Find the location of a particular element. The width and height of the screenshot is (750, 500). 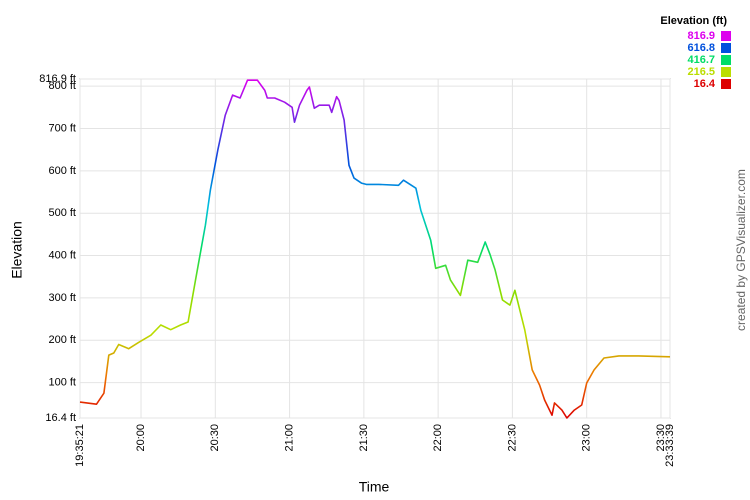

legend-label: 416.7 is located at coordinates (701, 60).